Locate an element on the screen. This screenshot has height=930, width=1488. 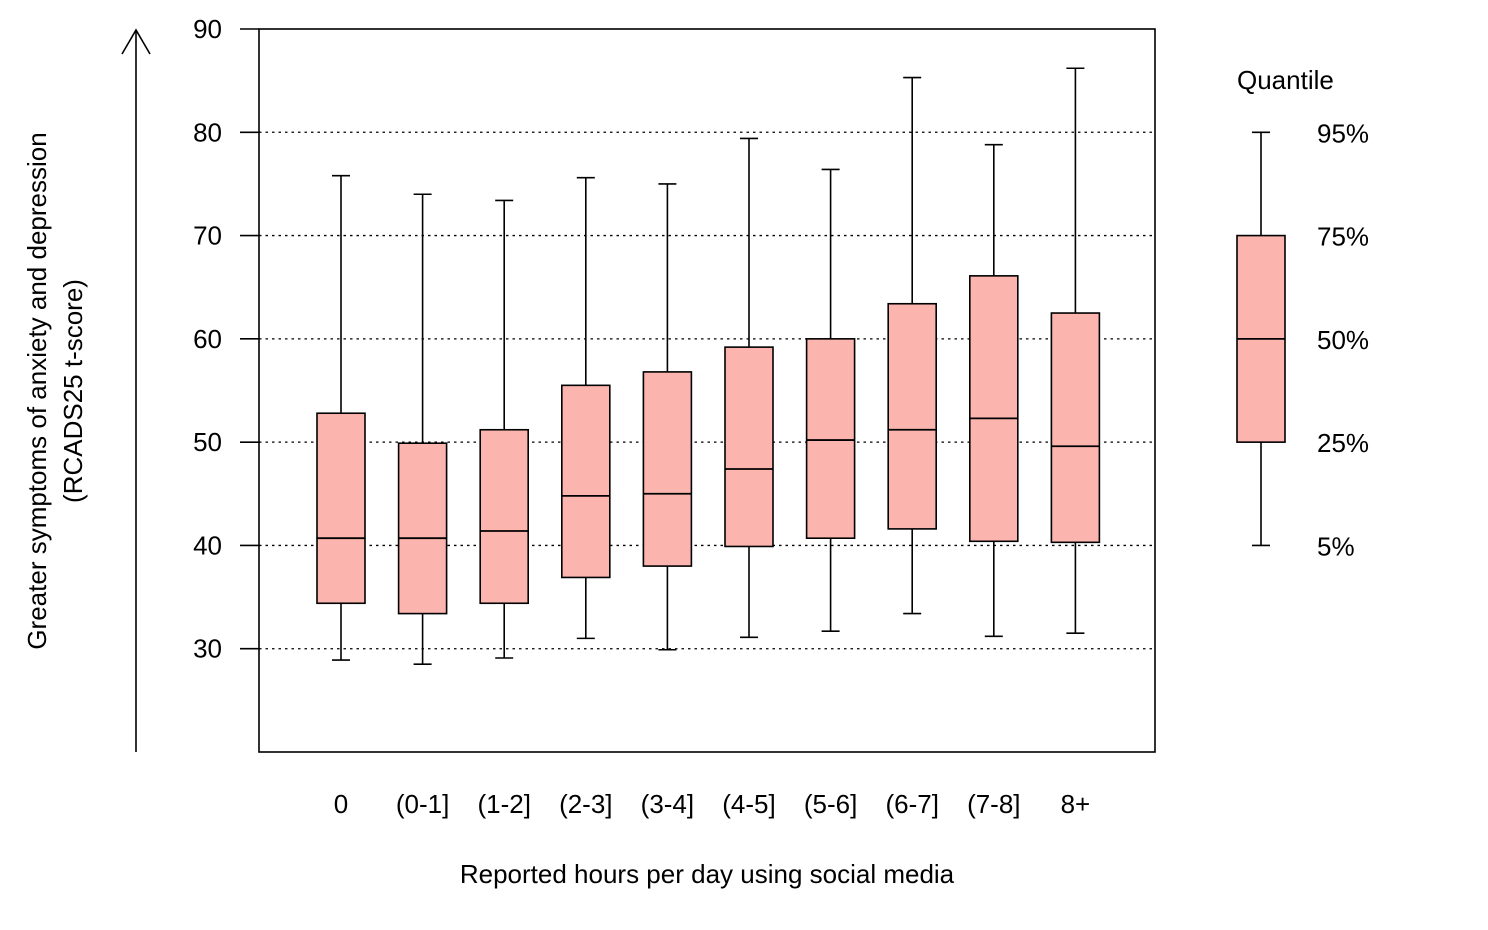
x-tick-label: (6-7] is located at coordinates (911, 804).